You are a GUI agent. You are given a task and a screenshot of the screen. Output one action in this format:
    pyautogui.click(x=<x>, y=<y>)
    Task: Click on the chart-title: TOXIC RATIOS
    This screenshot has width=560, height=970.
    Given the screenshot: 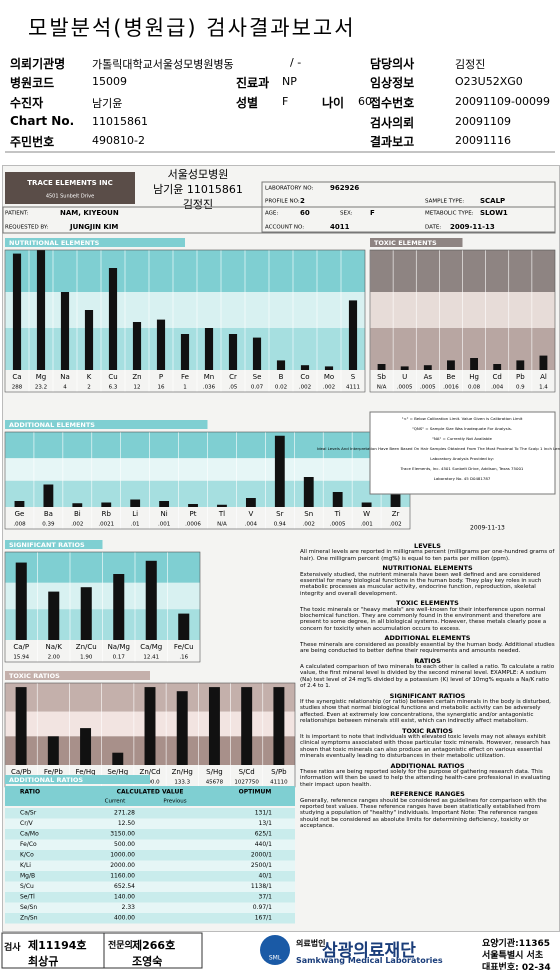 What is the action you would take?
    pyautogui.click(x=34, y=676)
    